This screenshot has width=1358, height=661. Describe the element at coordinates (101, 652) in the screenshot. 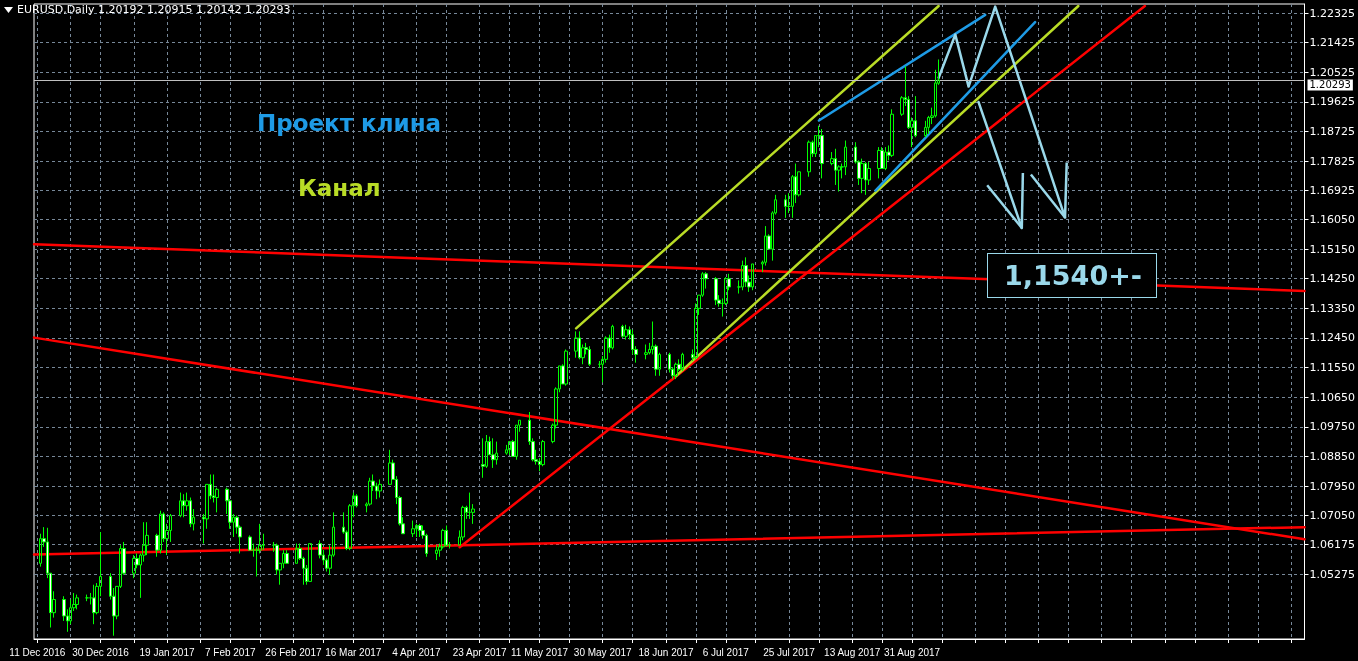

I see `x-tick-label: 30 Dec 2016` at that location.